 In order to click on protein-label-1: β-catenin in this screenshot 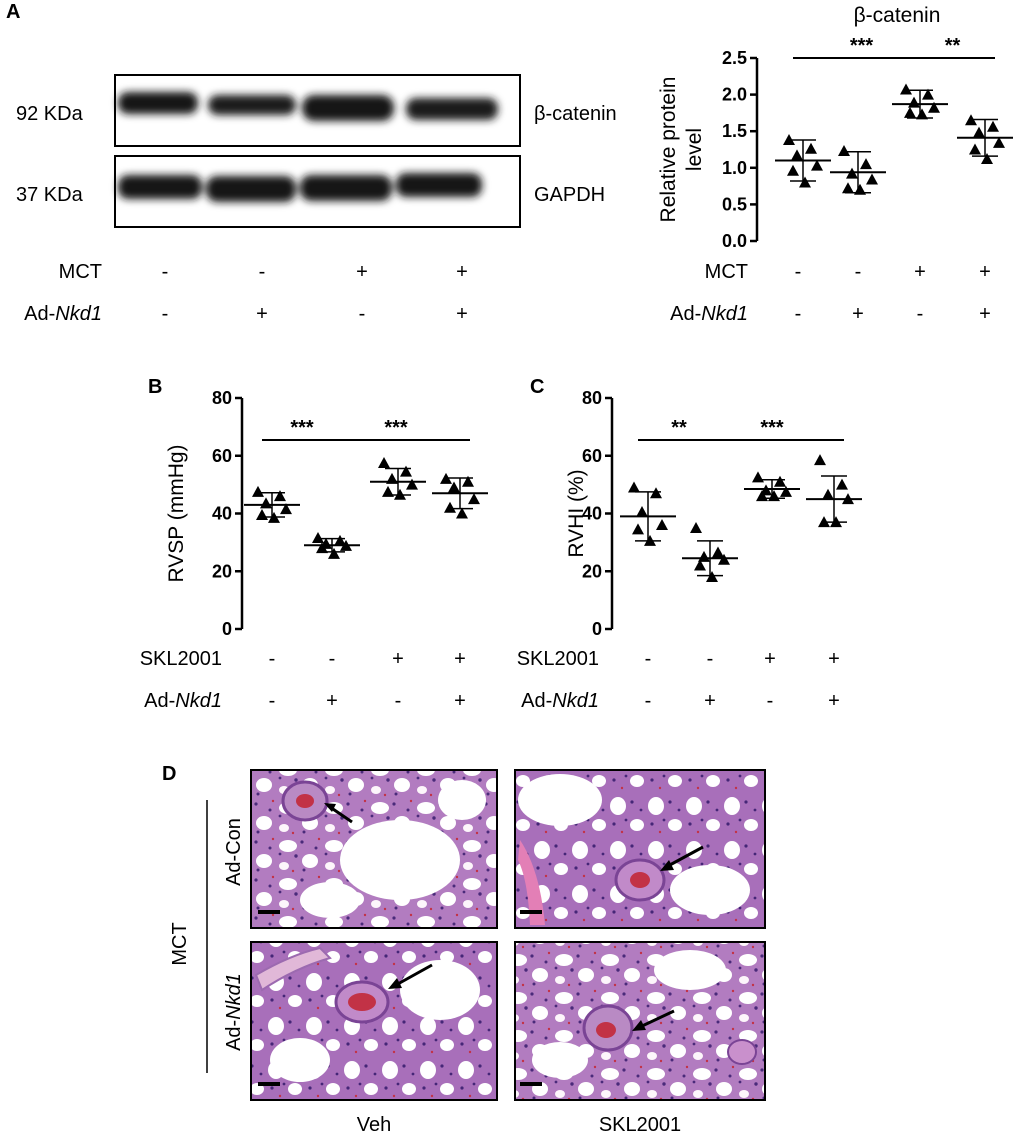, I will do `click(575, 114)`.